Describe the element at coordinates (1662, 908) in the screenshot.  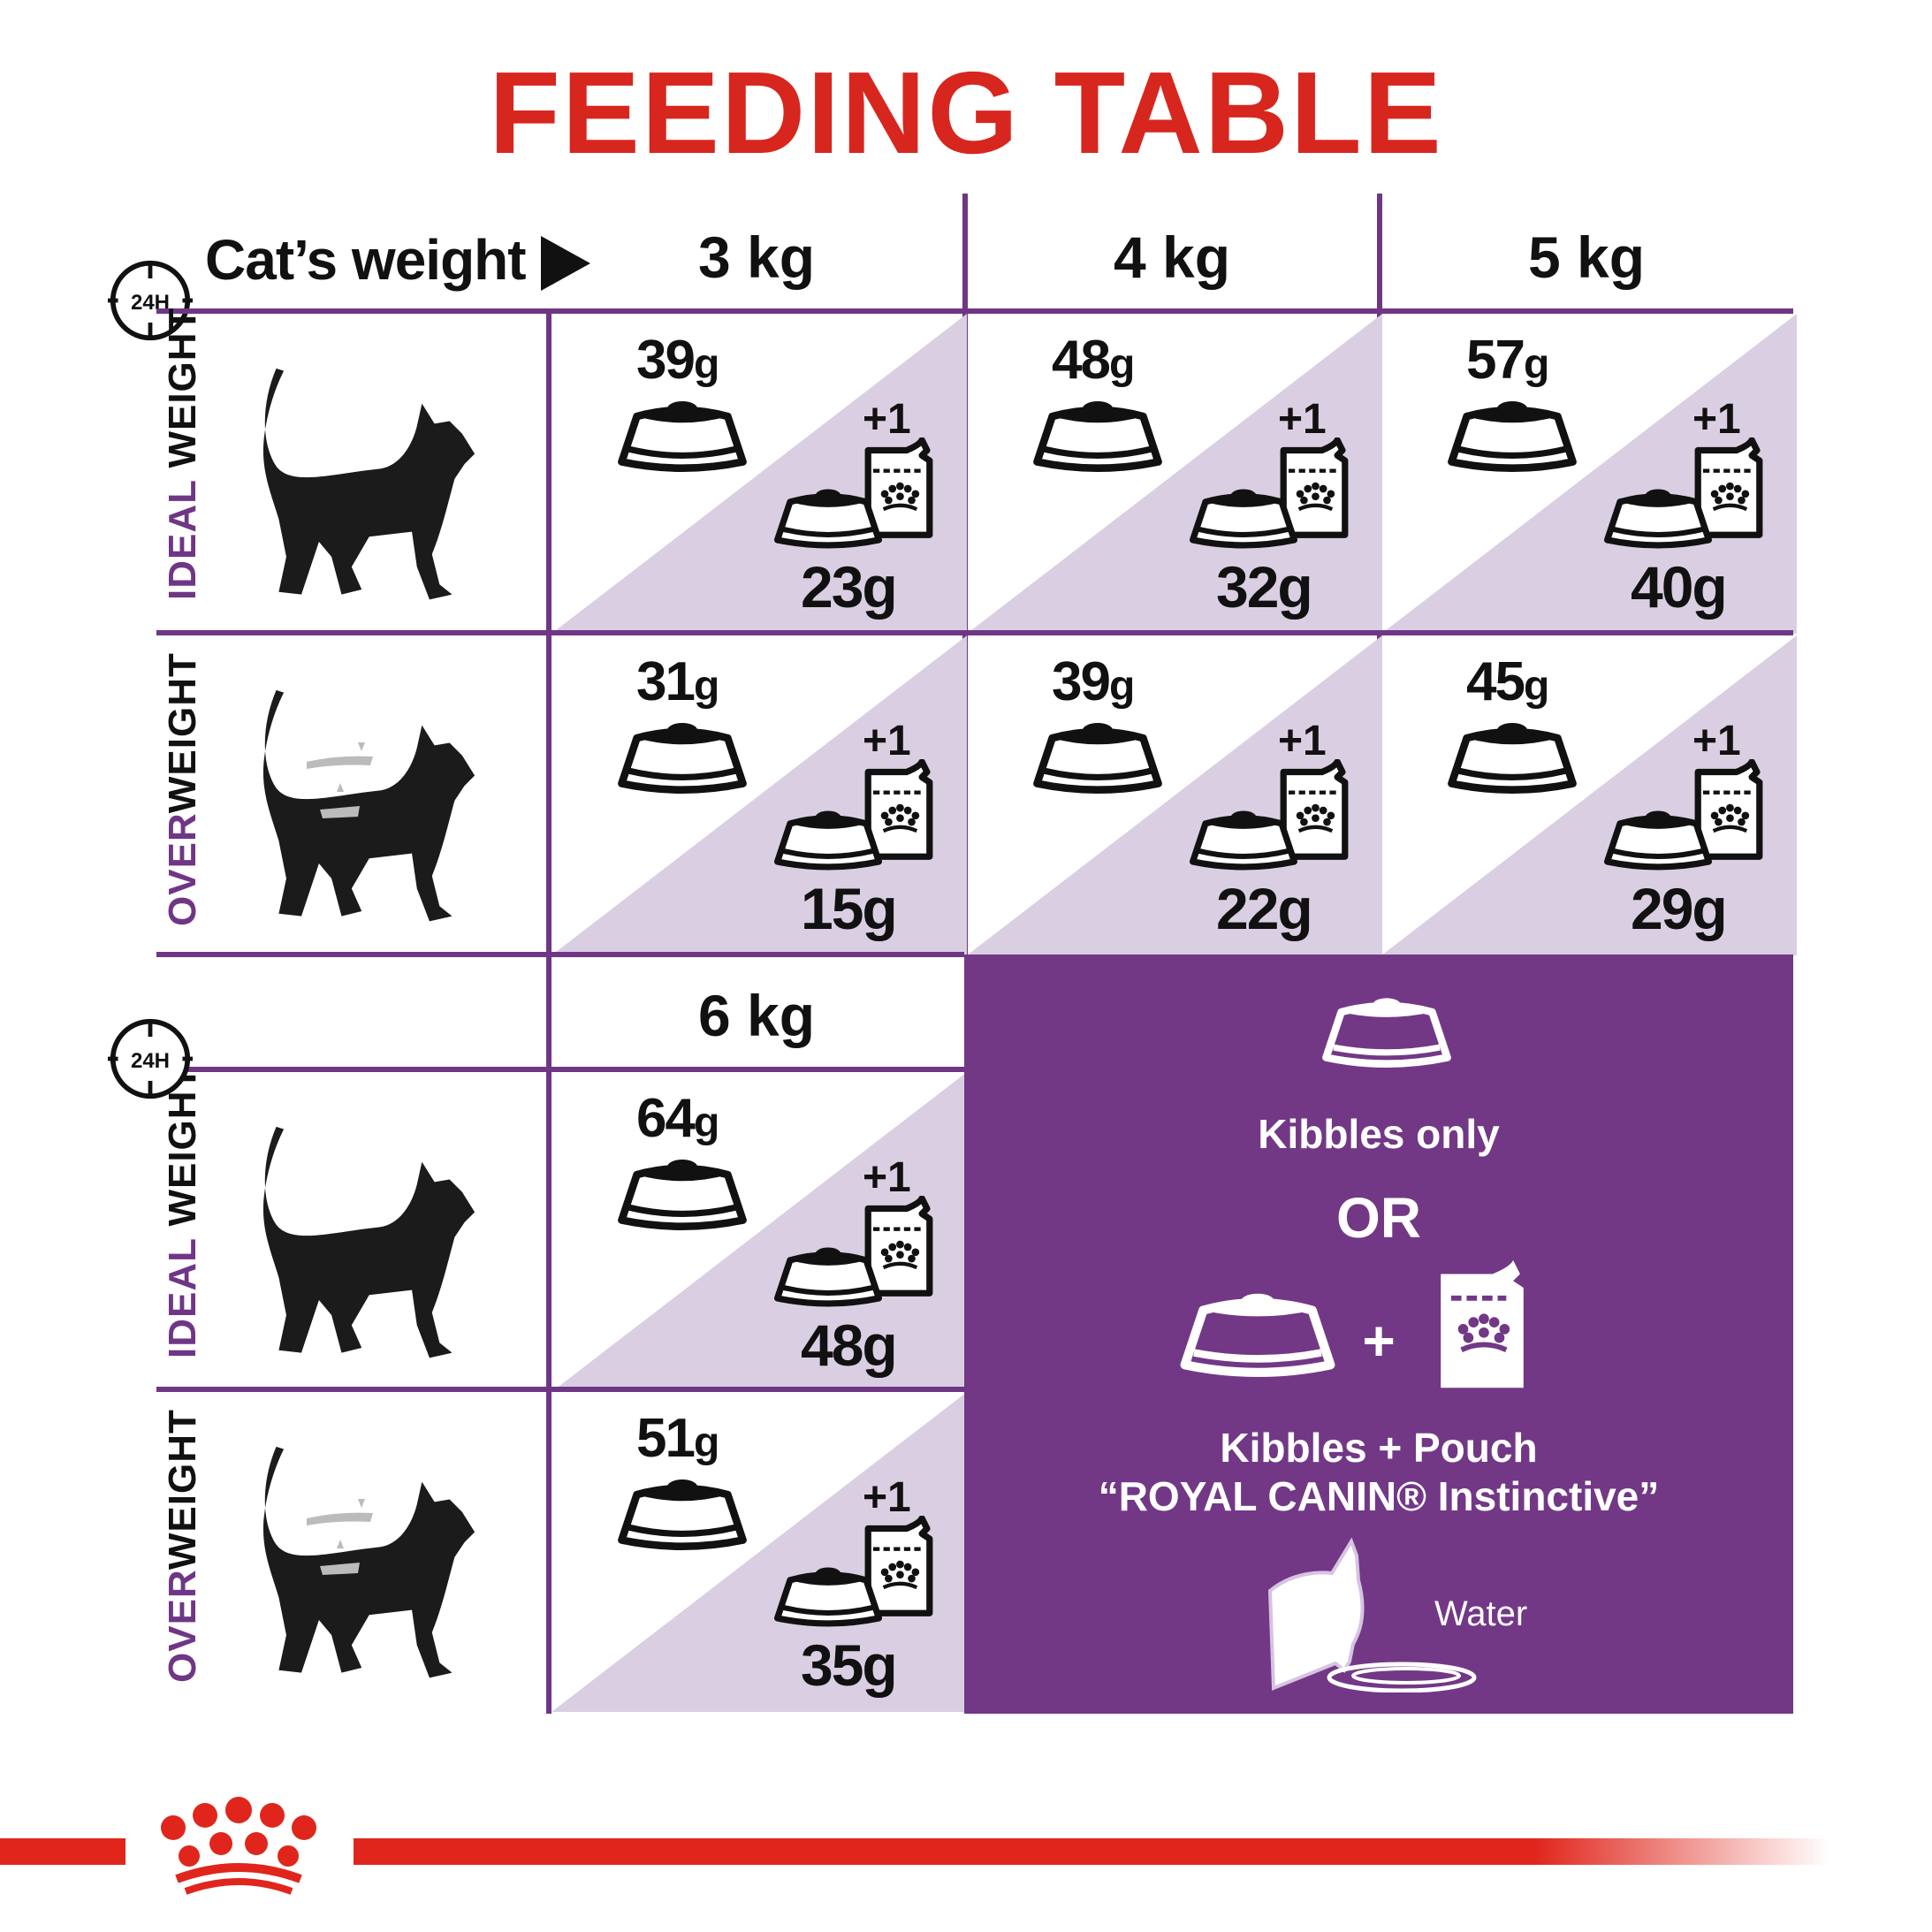
I see `amount-value: 29` at that location.